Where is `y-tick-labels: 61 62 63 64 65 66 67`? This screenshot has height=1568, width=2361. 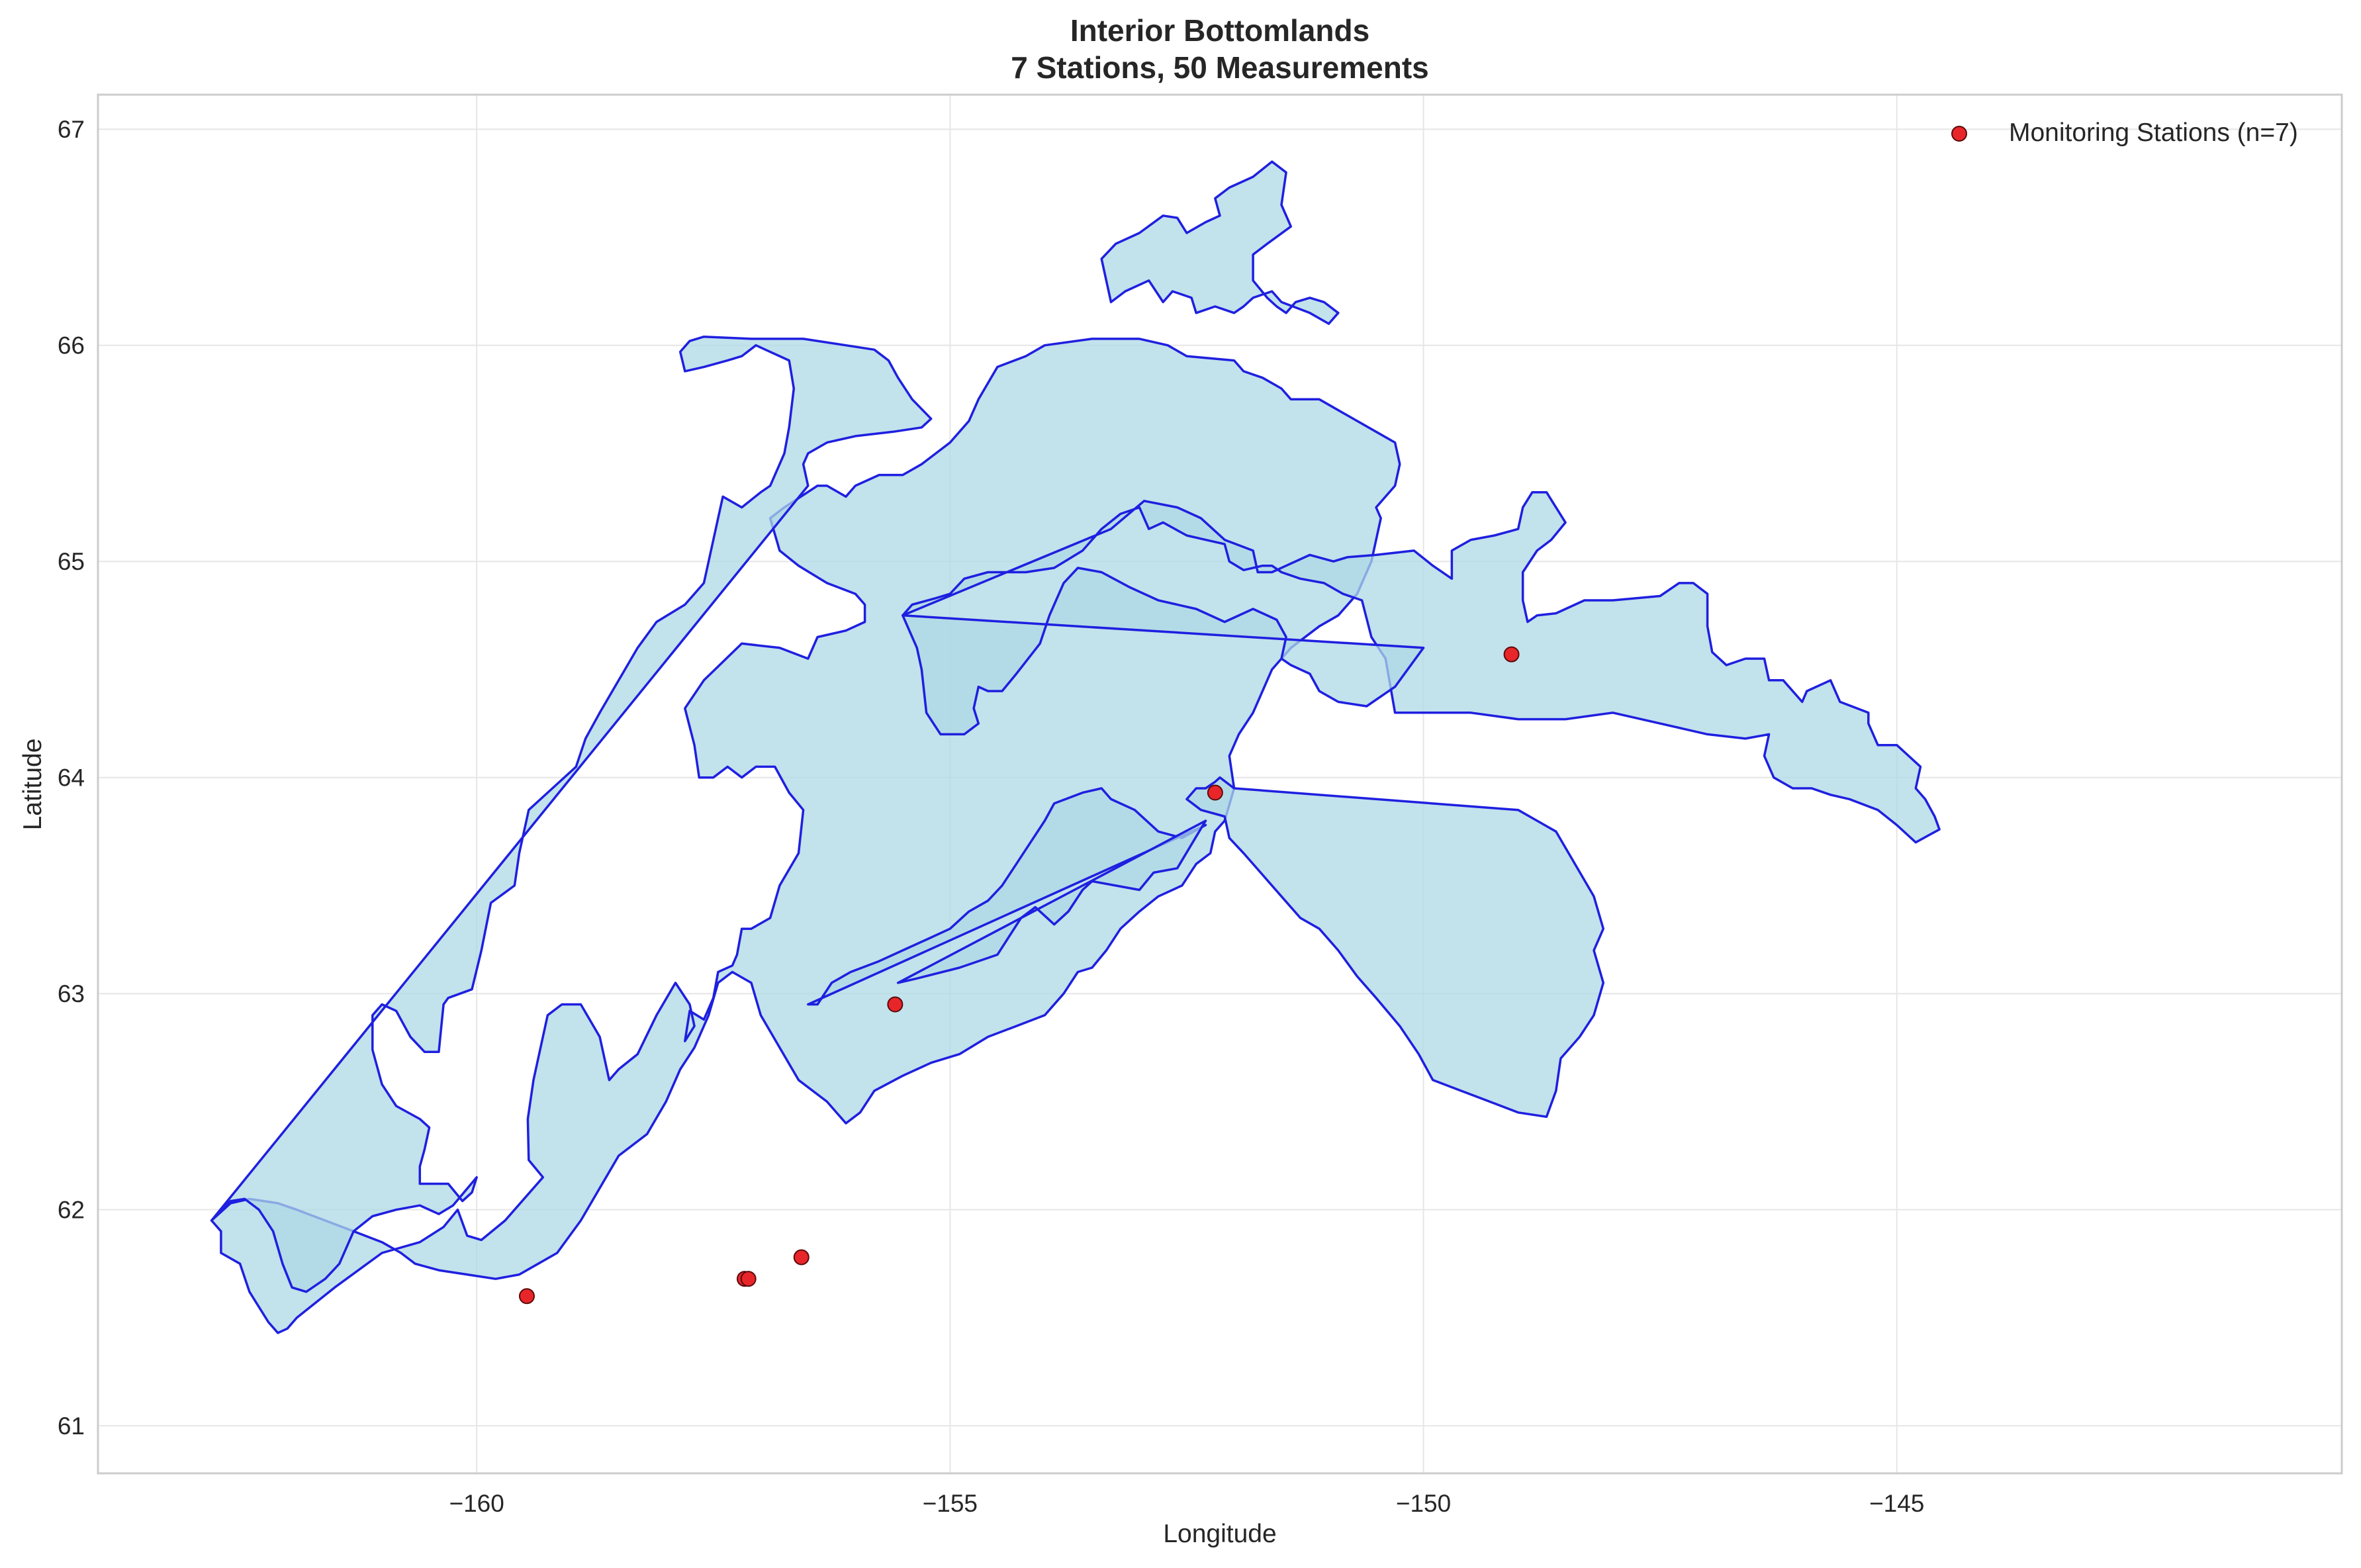 y-tick-labels: 61 62 63 64 65 66 67 is located at coordinates (71, 778).